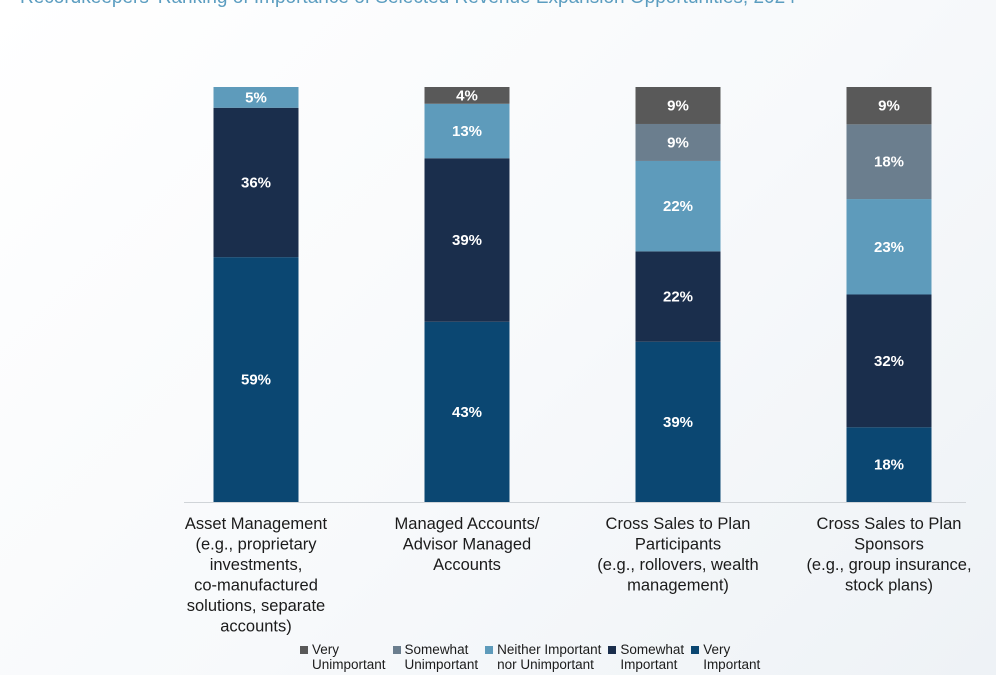  I want to click on category-label-line: investments,, so click(256, 565).